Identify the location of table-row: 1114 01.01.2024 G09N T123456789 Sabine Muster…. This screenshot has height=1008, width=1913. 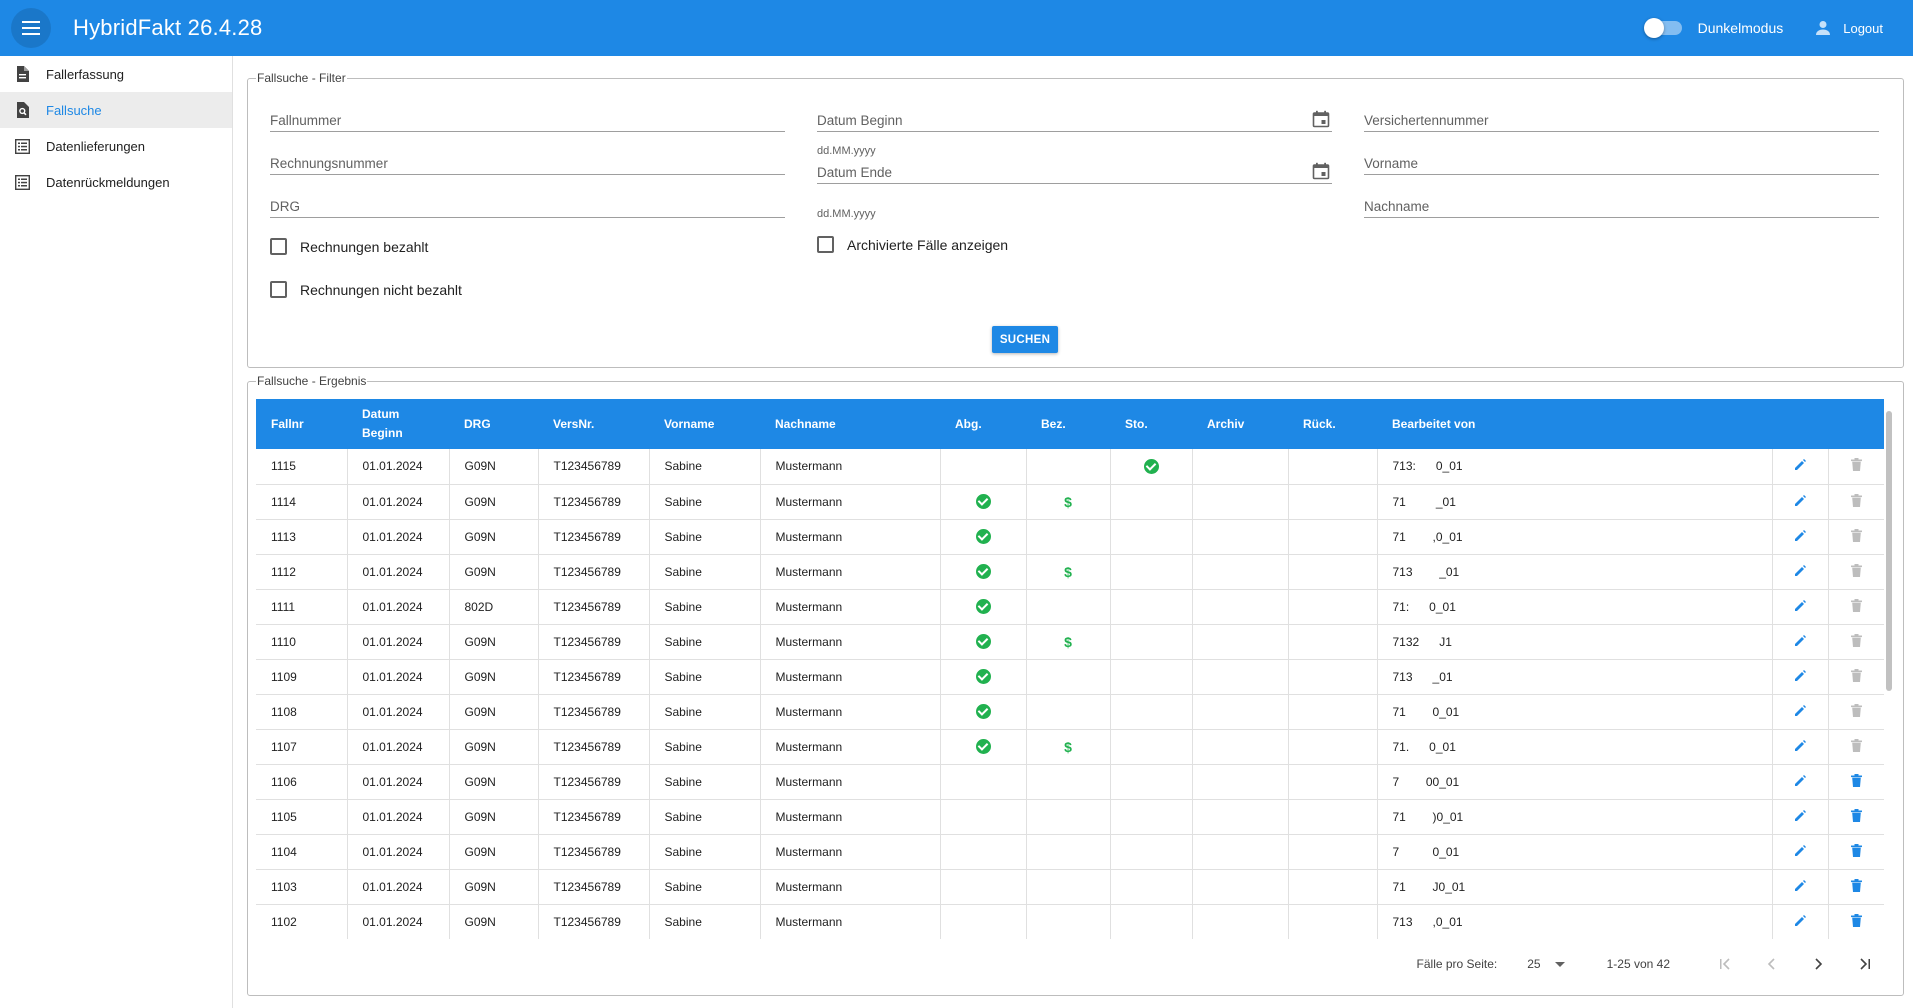
(1070, 502).